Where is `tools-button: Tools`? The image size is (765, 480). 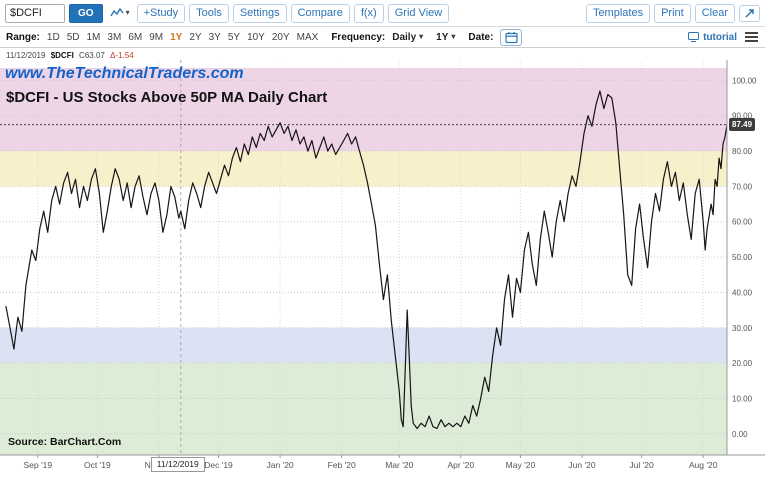 tools-button: Tools is located at coordinates (209, 13).